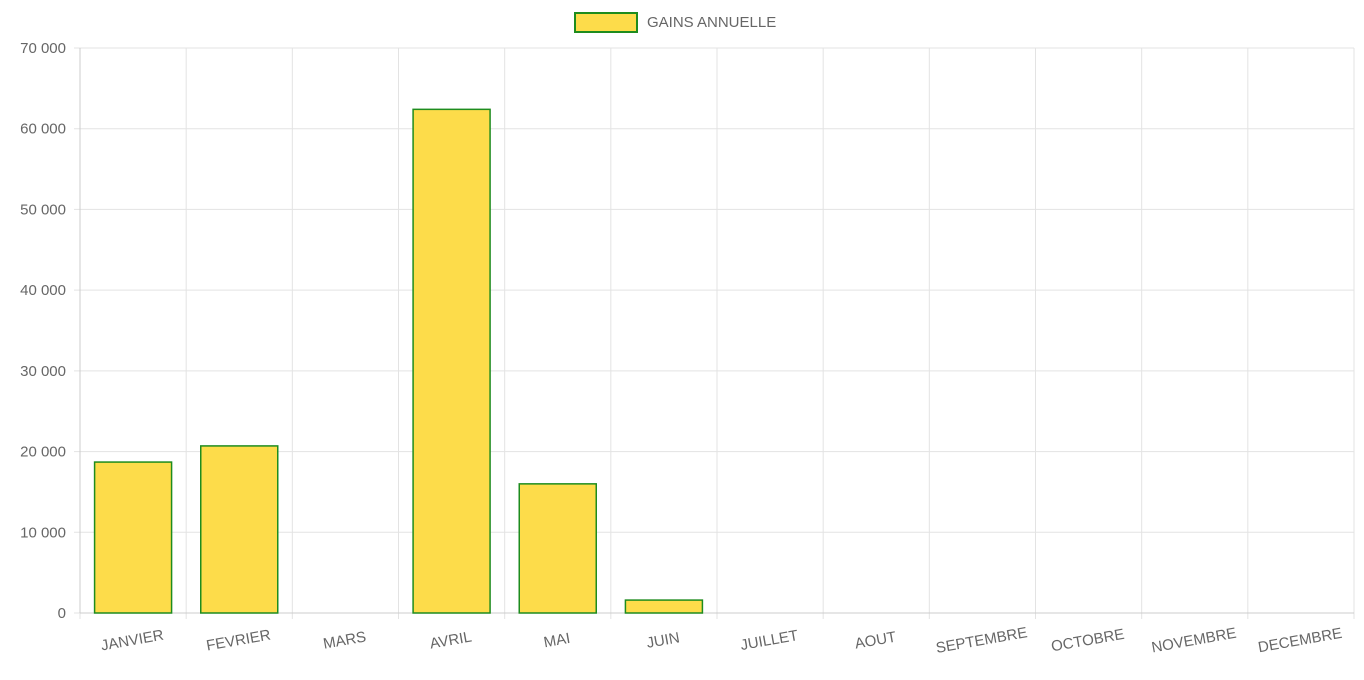 Image resolution: width=1364 pixels, height=680 pixels. Describe the element at coordinates (43, 452) in the screenshot. I see `y-tick-label: 20 000` at that location.